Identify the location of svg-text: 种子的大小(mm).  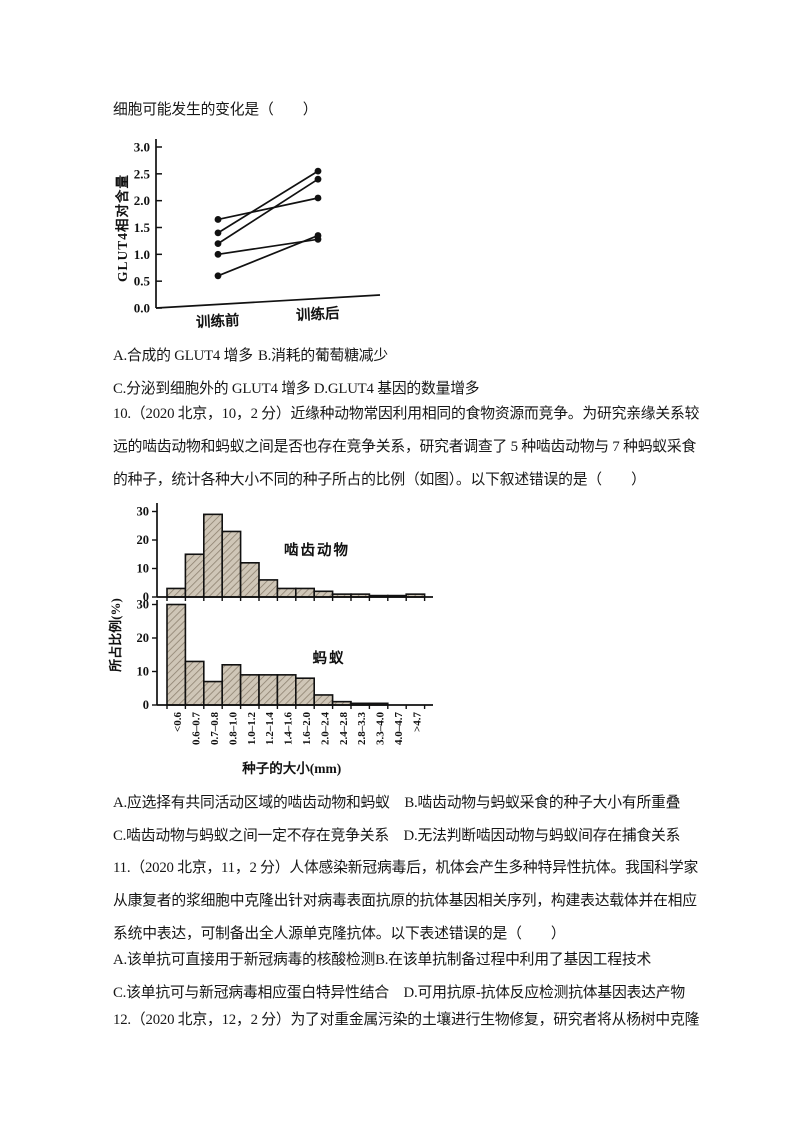
(291, 768).